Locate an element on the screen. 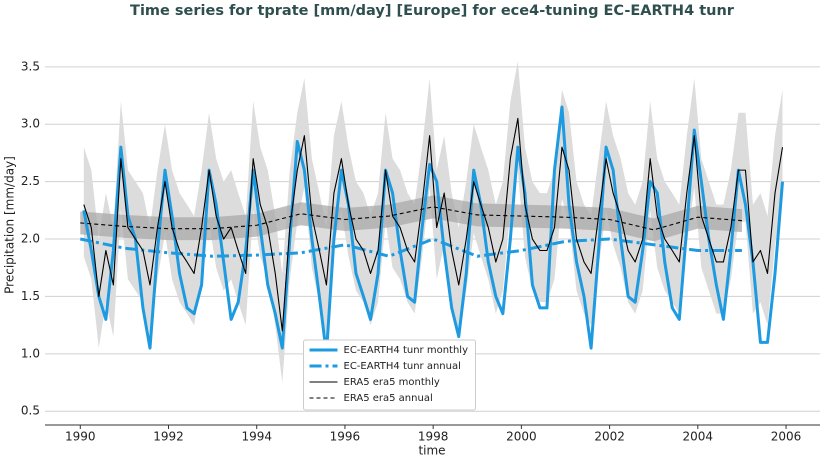 Image resolution: width=820 pixels, height=457 pixels. legend-label: EC-EARTH4 tunr annual is located at coordinates (402, 366).